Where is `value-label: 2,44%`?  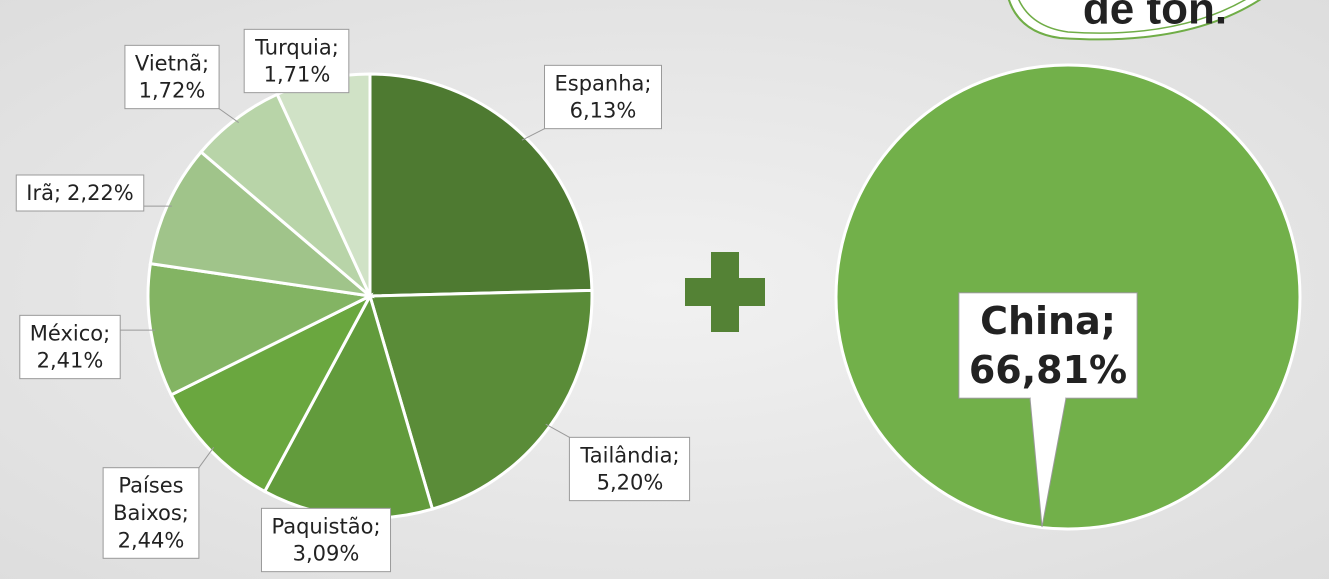
value-label: 2,44% is located at coordinates (151, 540).